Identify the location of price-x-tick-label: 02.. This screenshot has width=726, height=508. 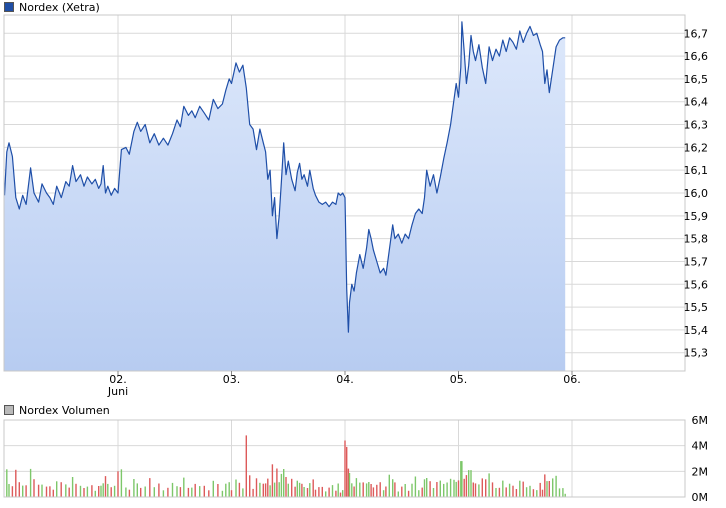
(118, 379).